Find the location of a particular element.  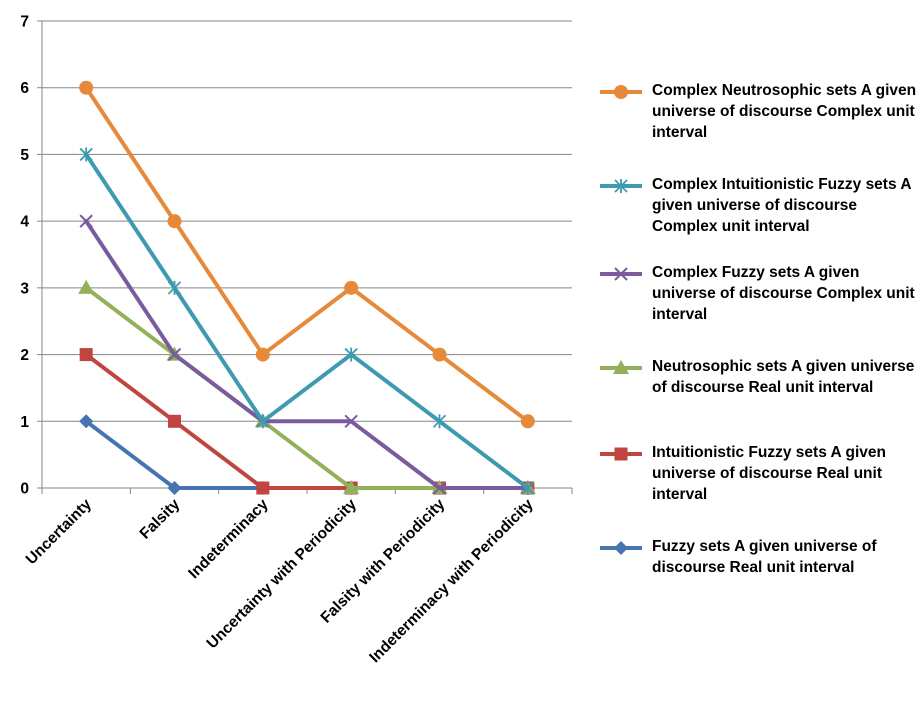

y-tick-label: 1 is located at coordinates (24, 422).